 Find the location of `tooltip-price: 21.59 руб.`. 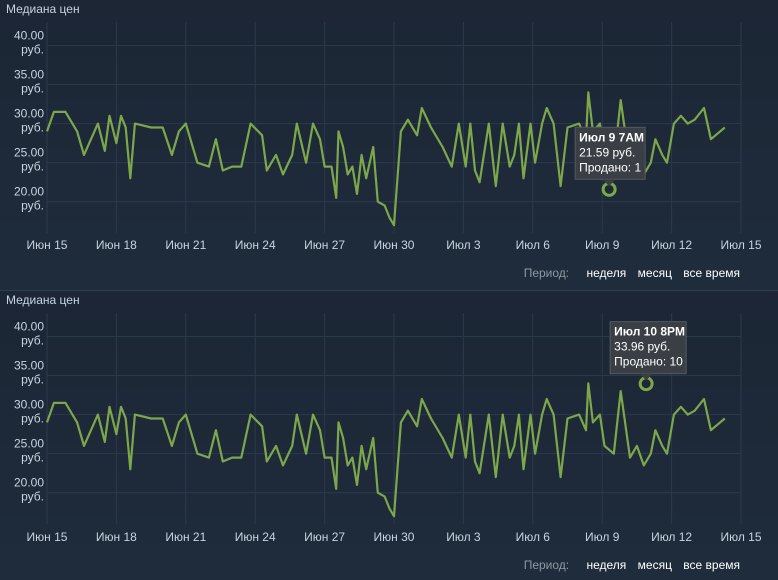

tooltip-price: 21.59 руб. is located at coordinates (607, 152).